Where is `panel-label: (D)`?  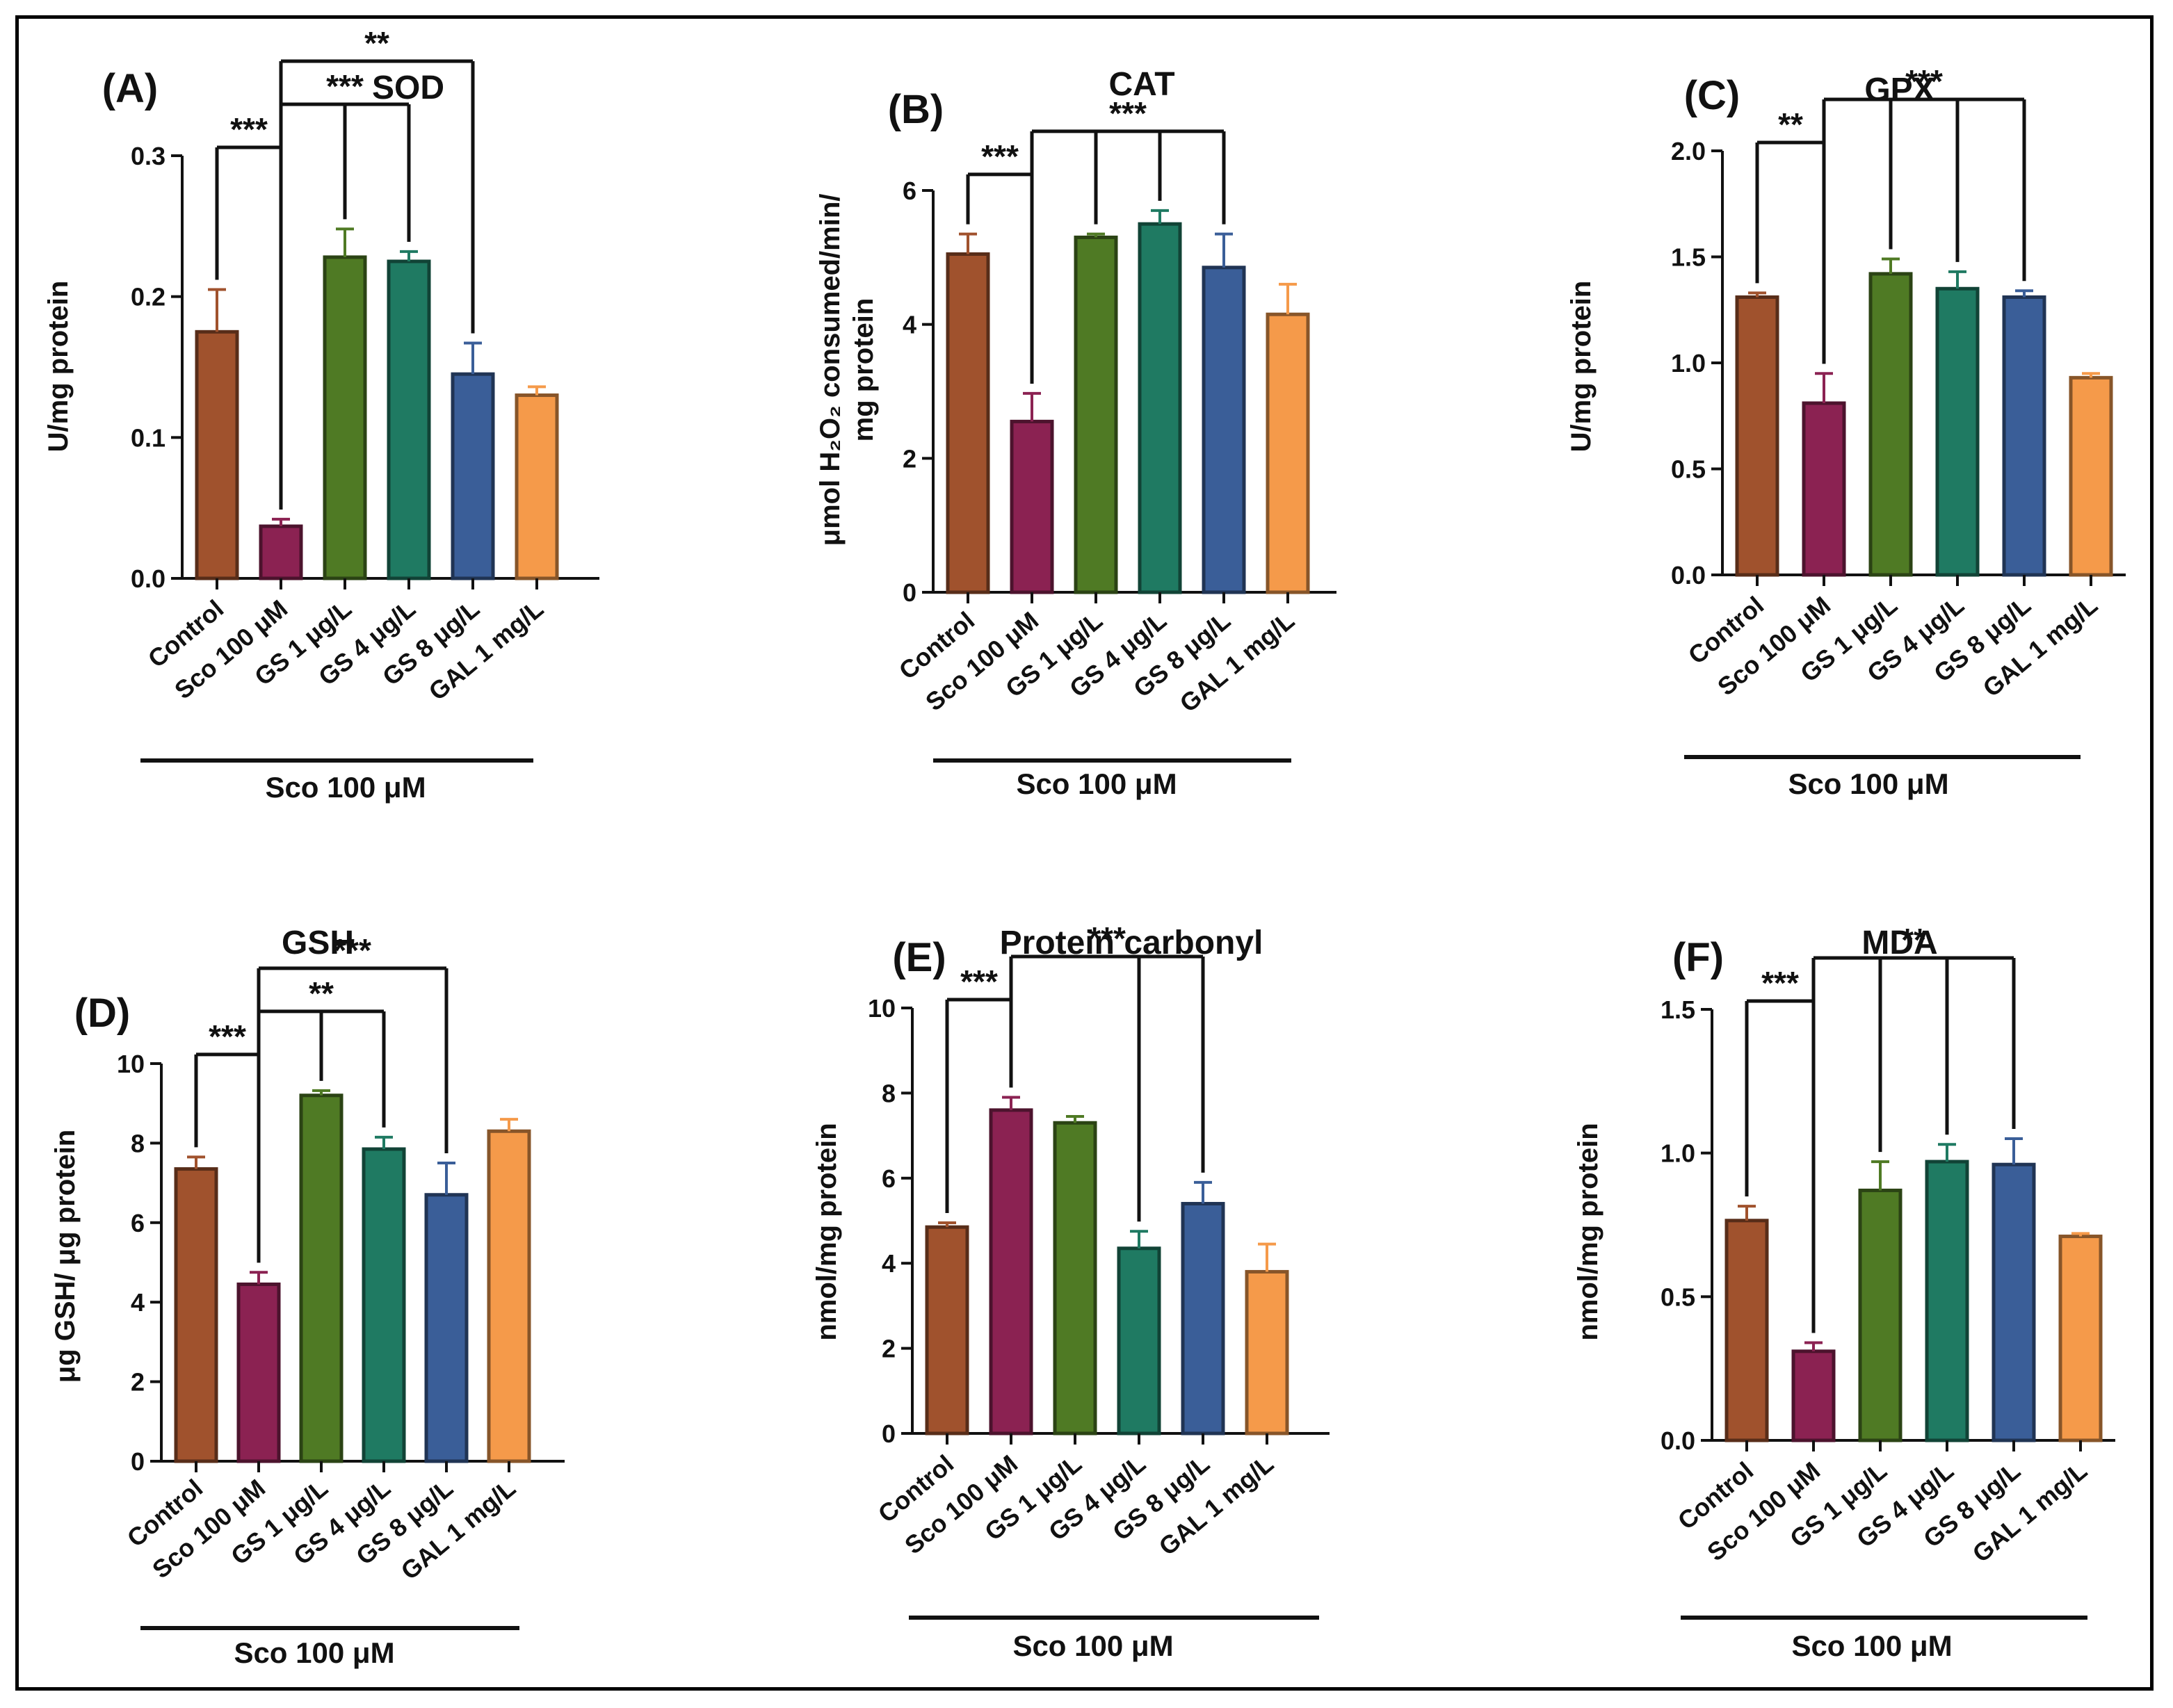
panel-label: (D) is located at coordinates (102, 1014).